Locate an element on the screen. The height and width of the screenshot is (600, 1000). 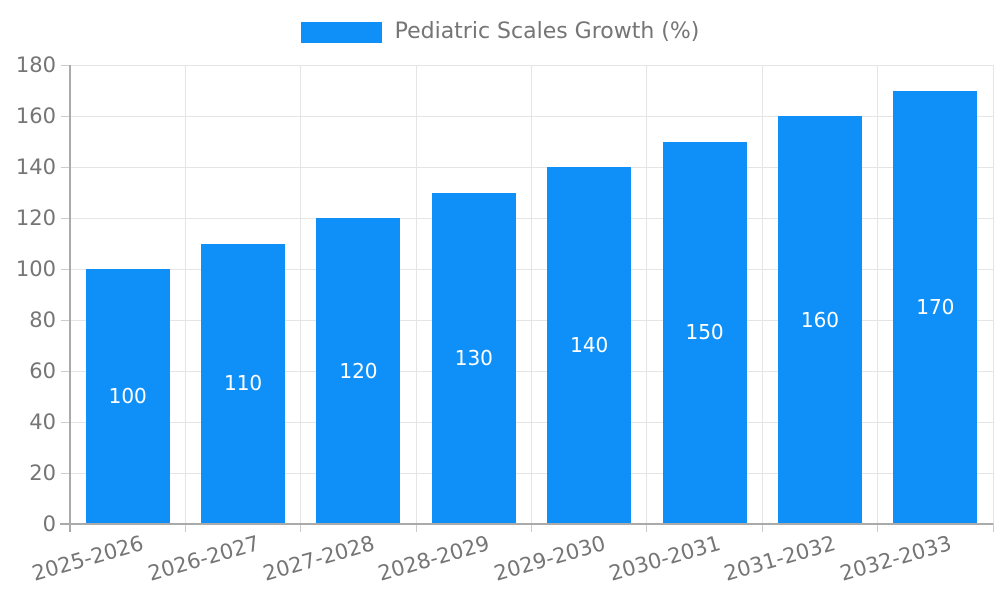
bar: 130 is located at coordinates (473, 357).